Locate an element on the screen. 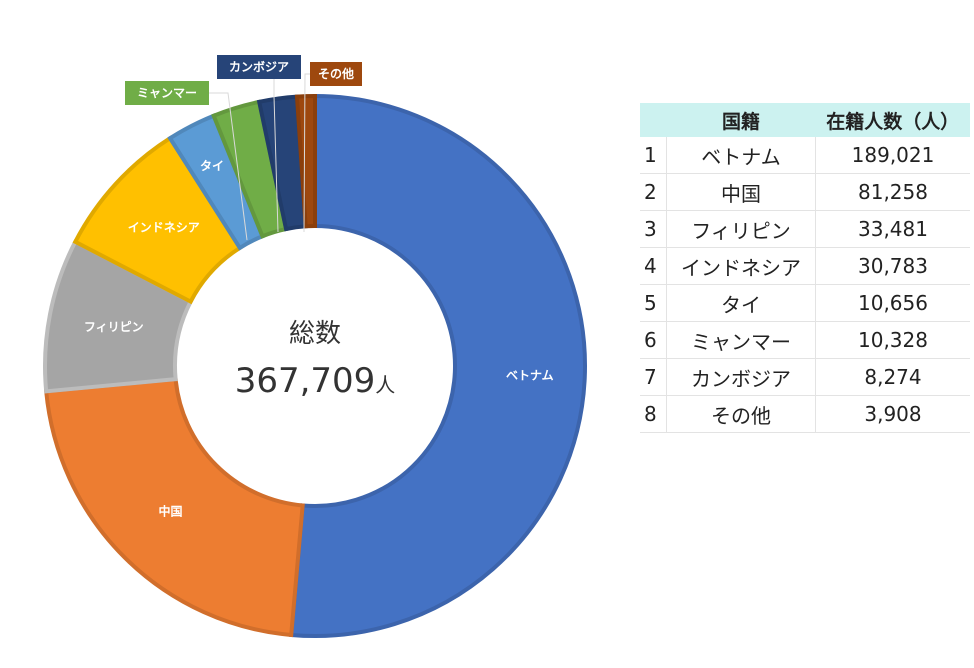  header-count: 在籍人数（人） is located at coordinates (892, 120).